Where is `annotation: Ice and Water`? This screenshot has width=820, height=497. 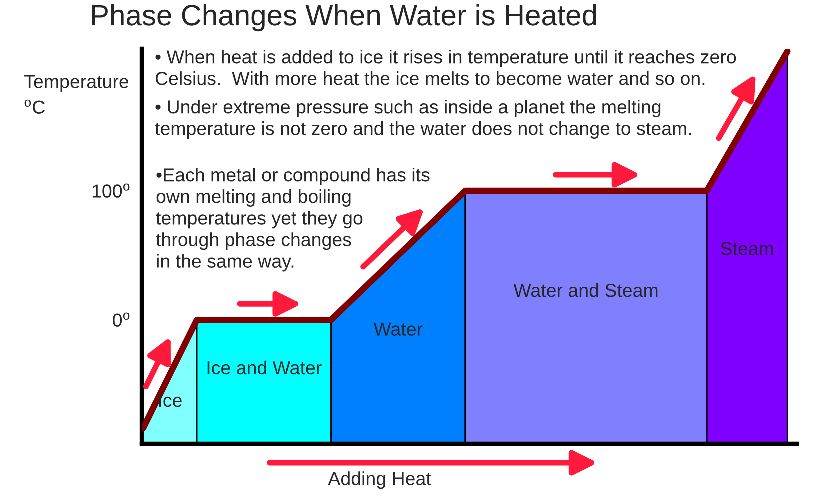 annotation: Ice and Water is located at coordinates (265, 367).